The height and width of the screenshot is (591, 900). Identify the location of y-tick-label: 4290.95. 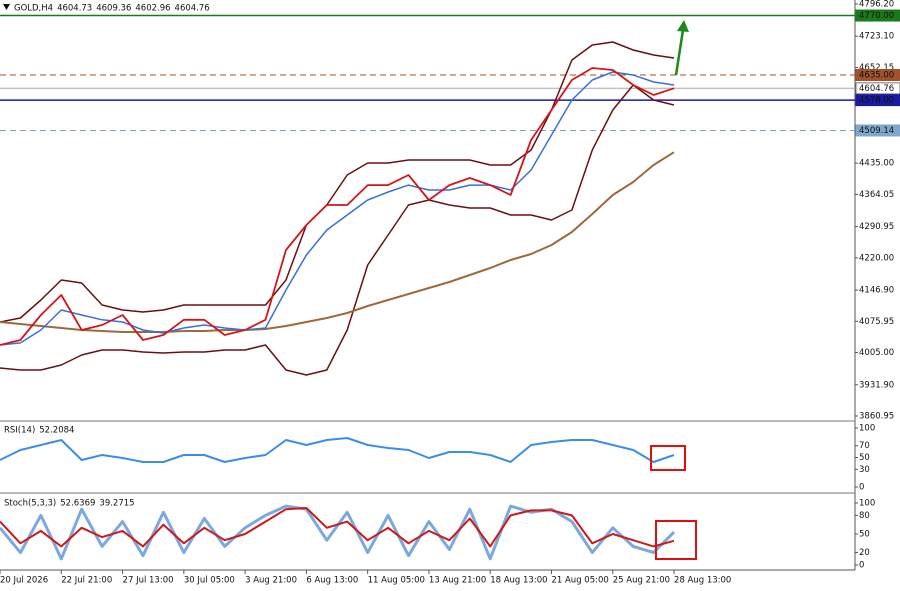
(876, 227).